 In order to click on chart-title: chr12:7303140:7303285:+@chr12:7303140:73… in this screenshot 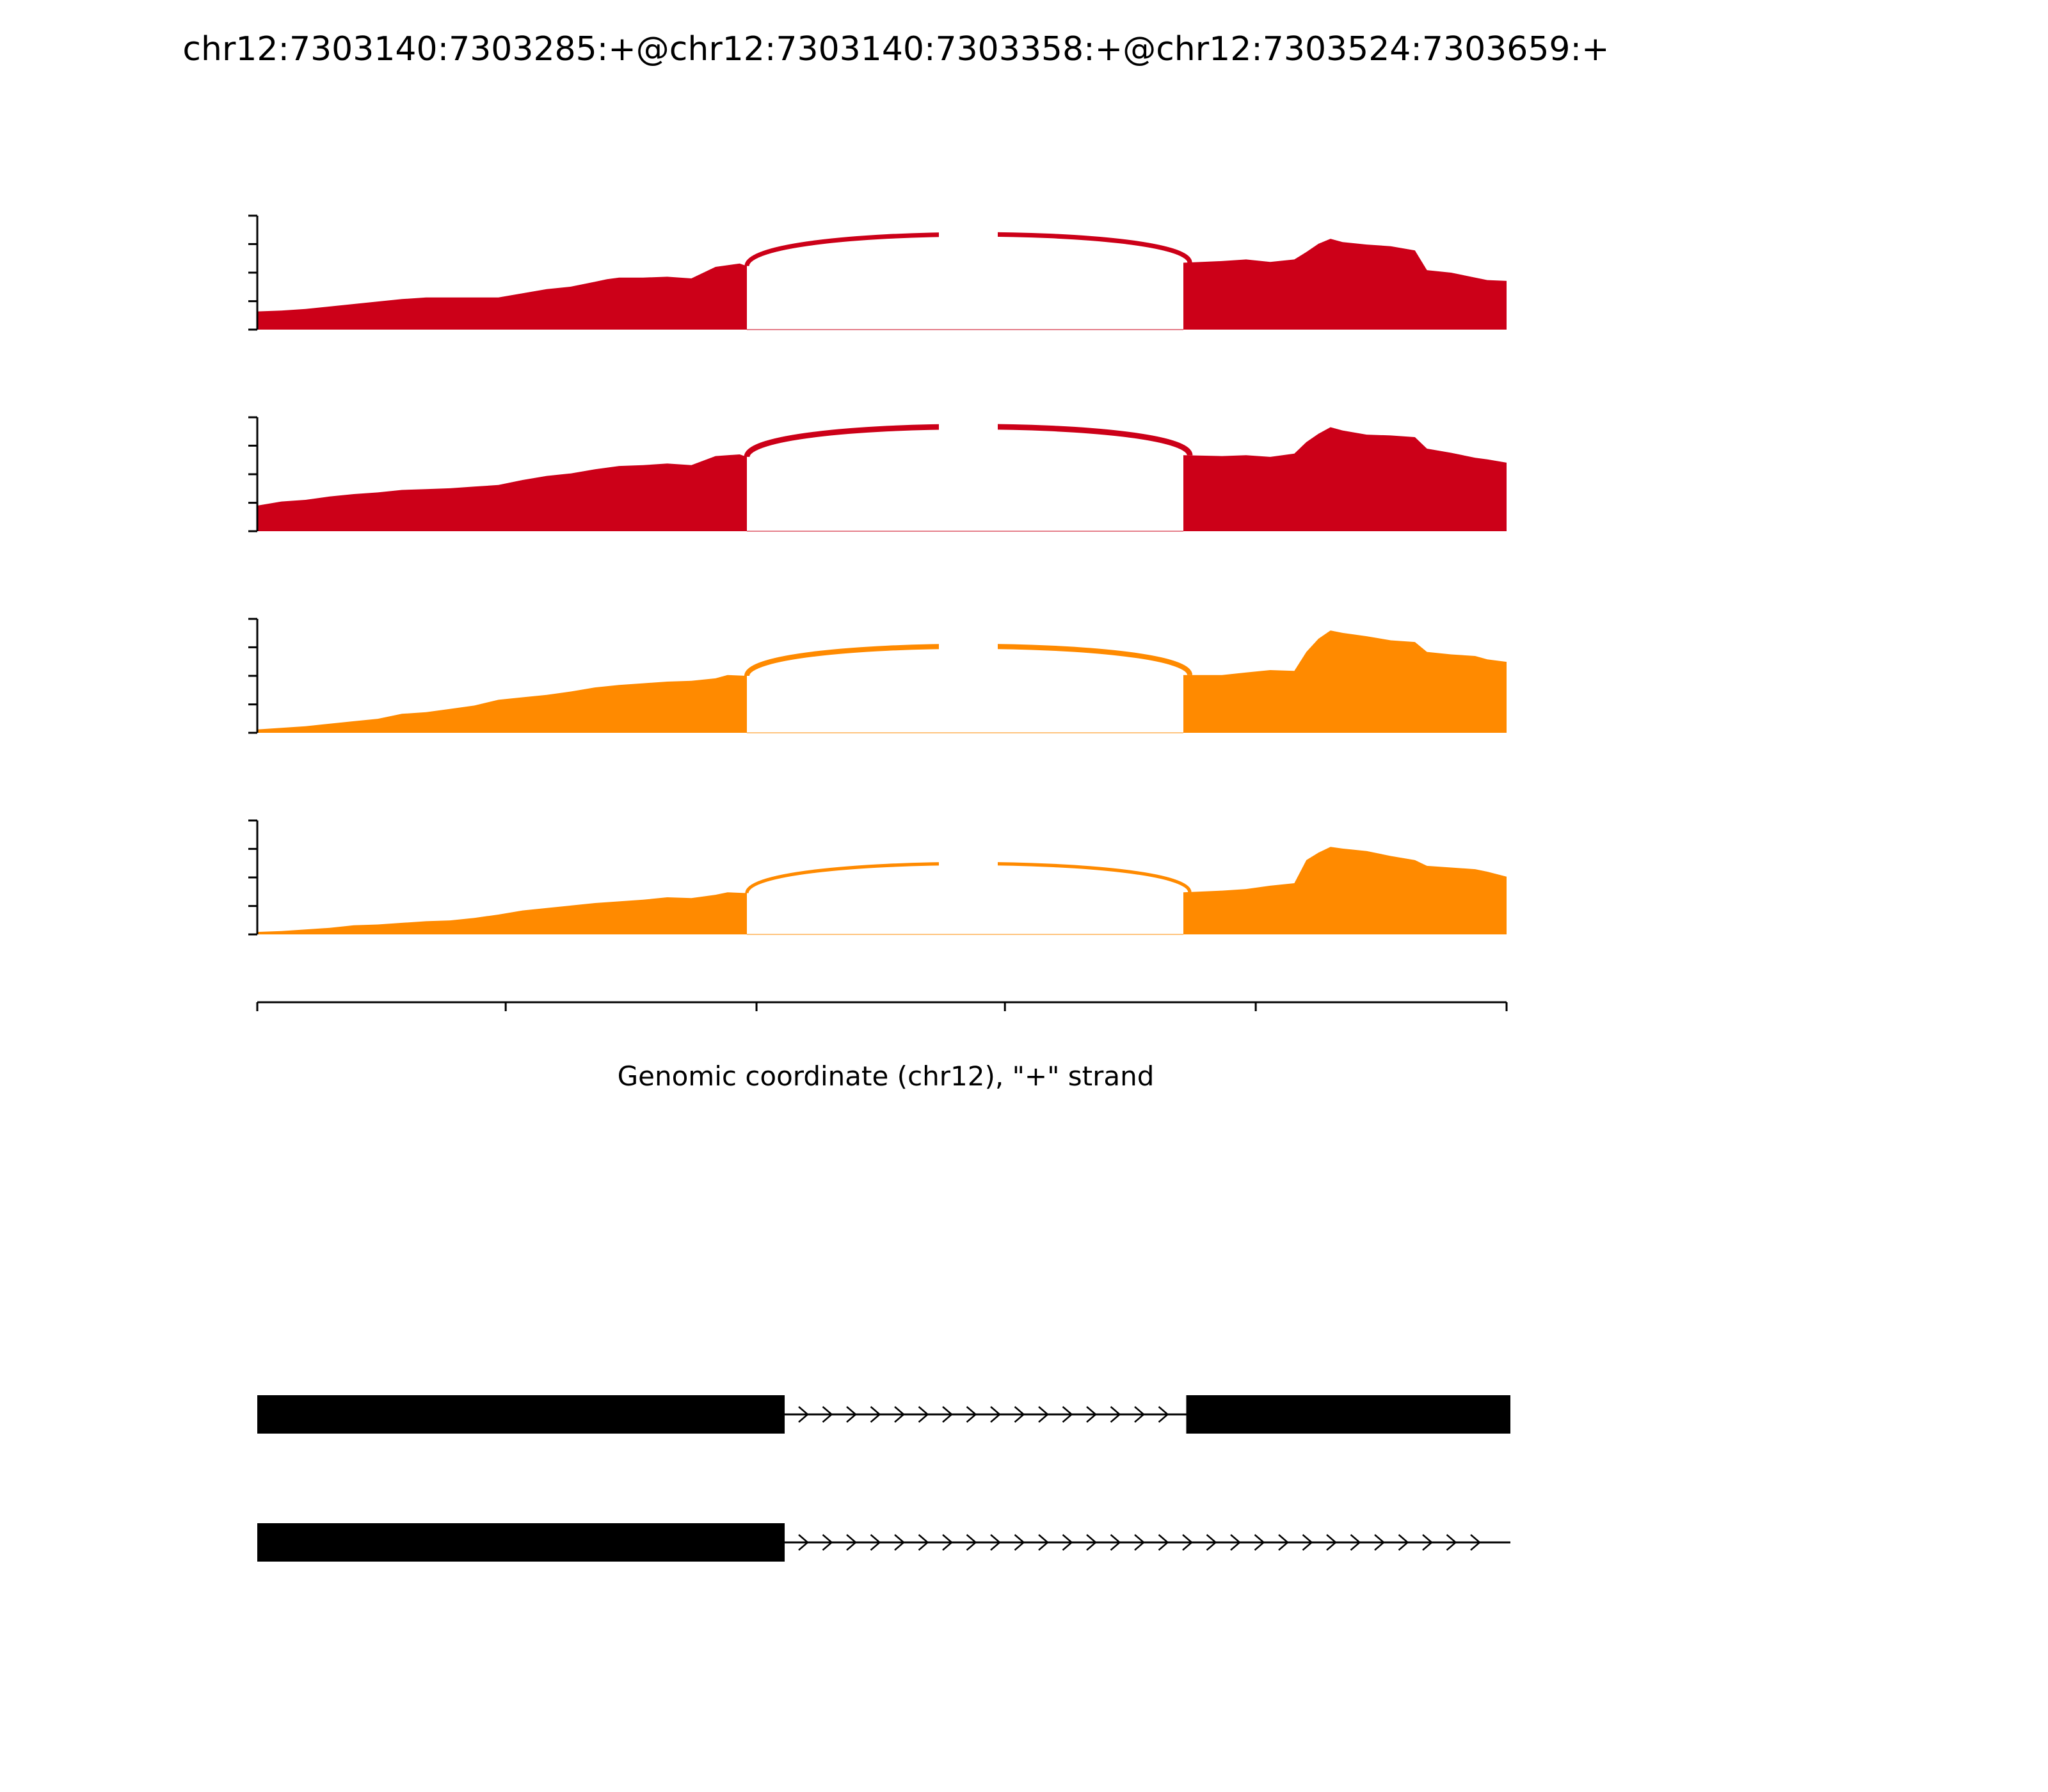, I will do `click(895, 49)`.